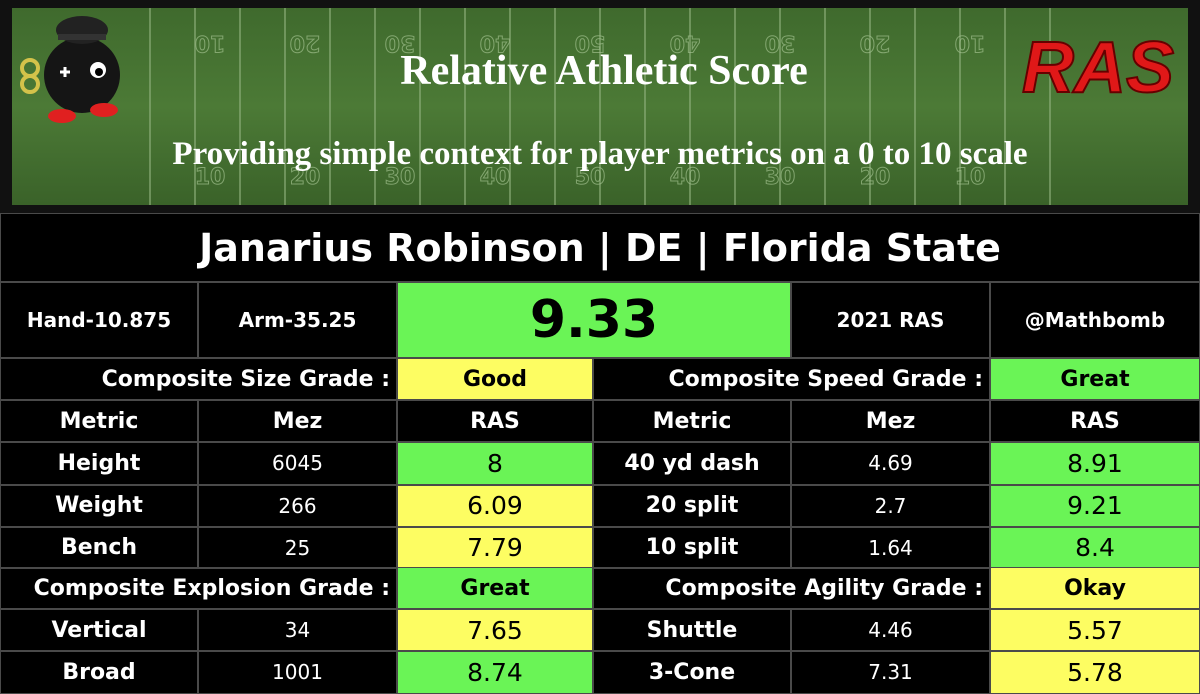 This screenshot has width=1200, height=694. What do you see at coordinates (297, 547) in the screenshot?
I see `mez-value: 25` at bounding box center [297, 547].